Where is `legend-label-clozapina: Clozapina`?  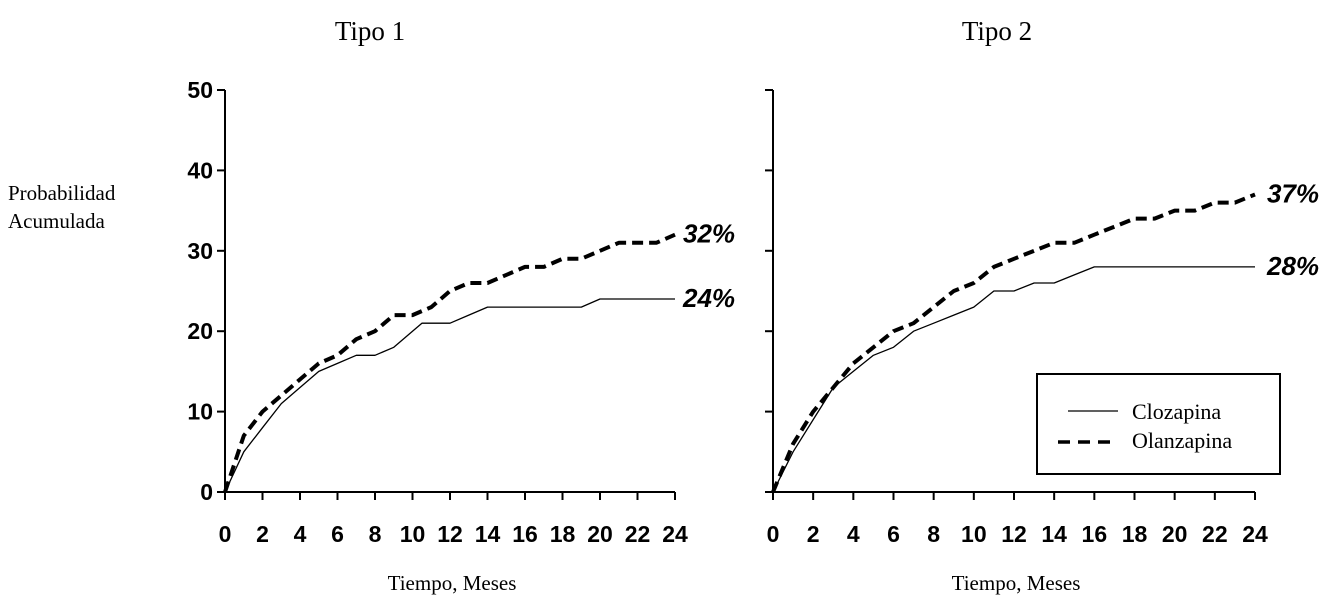
legend-label-clozapina: Clozapina is located at coordinates (1176, 411).